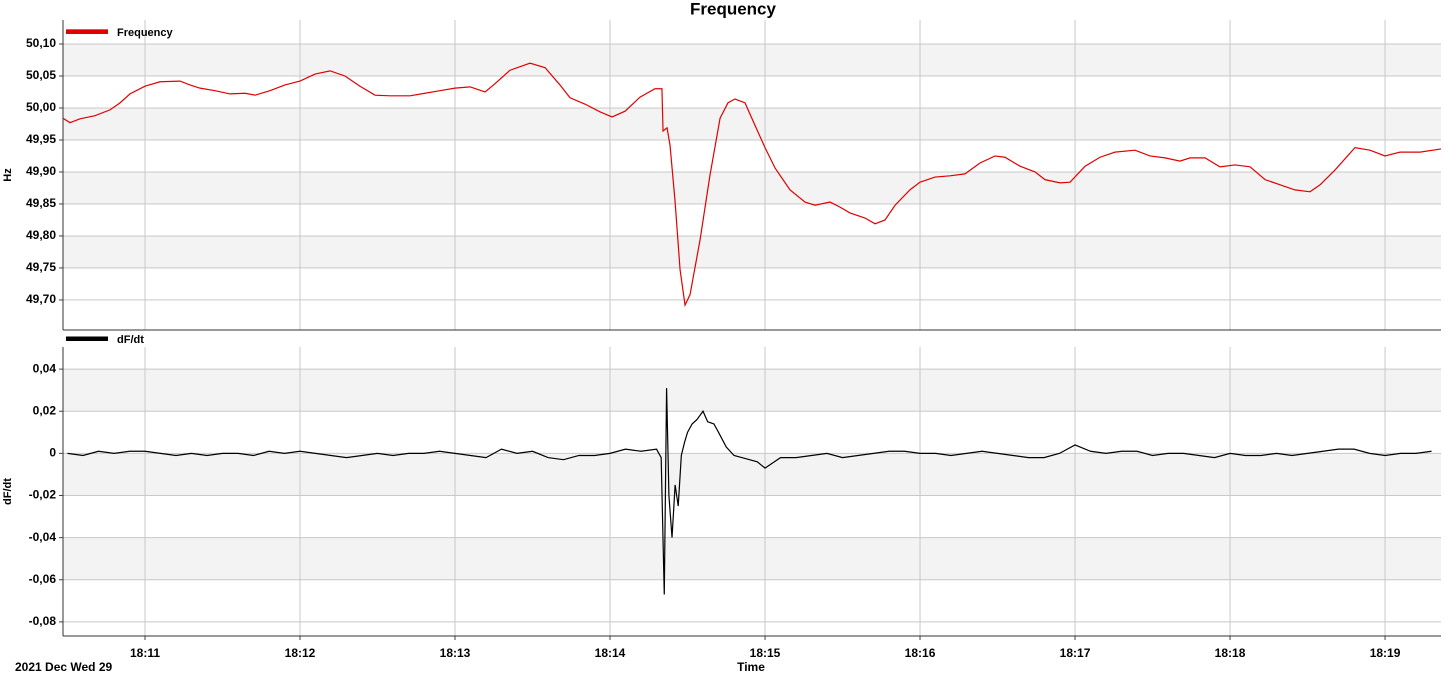 This screenshot has height=682, width=1445. What do you see at coordinates (41, 75) in the screenshot?
I see `y-tick-label: 50,05` at bounding box center [41, 75].